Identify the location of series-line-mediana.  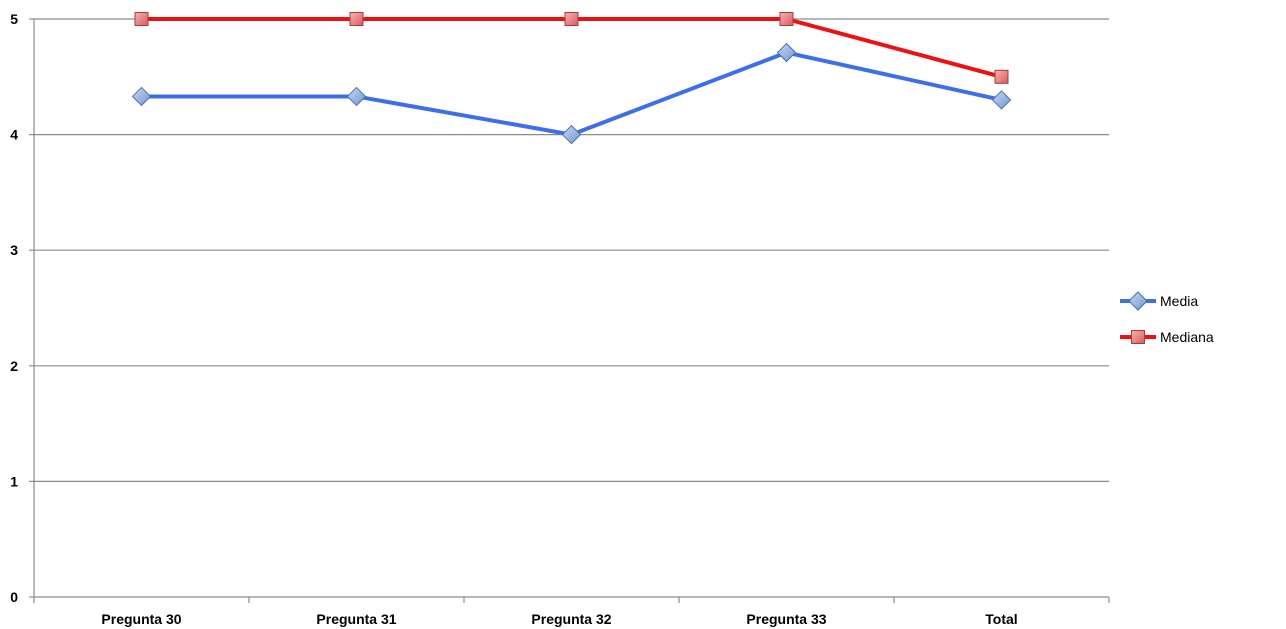
(571, 48).